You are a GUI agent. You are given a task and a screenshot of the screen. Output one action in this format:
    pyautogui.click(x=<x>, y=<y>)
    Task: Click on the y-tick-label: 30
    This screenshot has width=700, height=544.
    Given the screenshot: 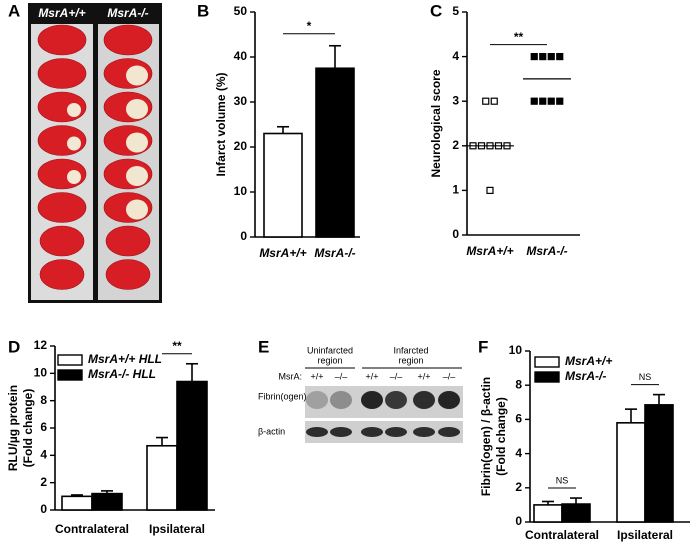 What is the action you would take?
    pyautogui.click(x=241, y=101)
    